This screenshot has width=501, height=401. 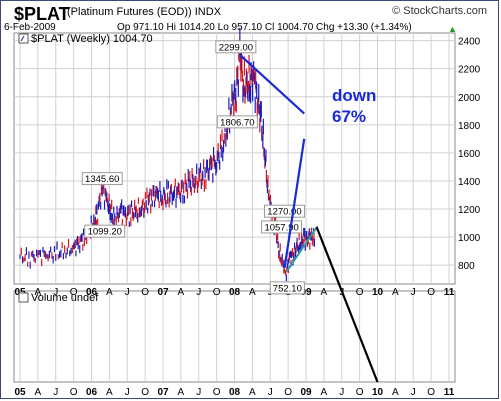 What do you see at coordinates (163, 392) in the screenshot?
I see `x-tick-label-volume: 07` at bounding box center [163, 392].